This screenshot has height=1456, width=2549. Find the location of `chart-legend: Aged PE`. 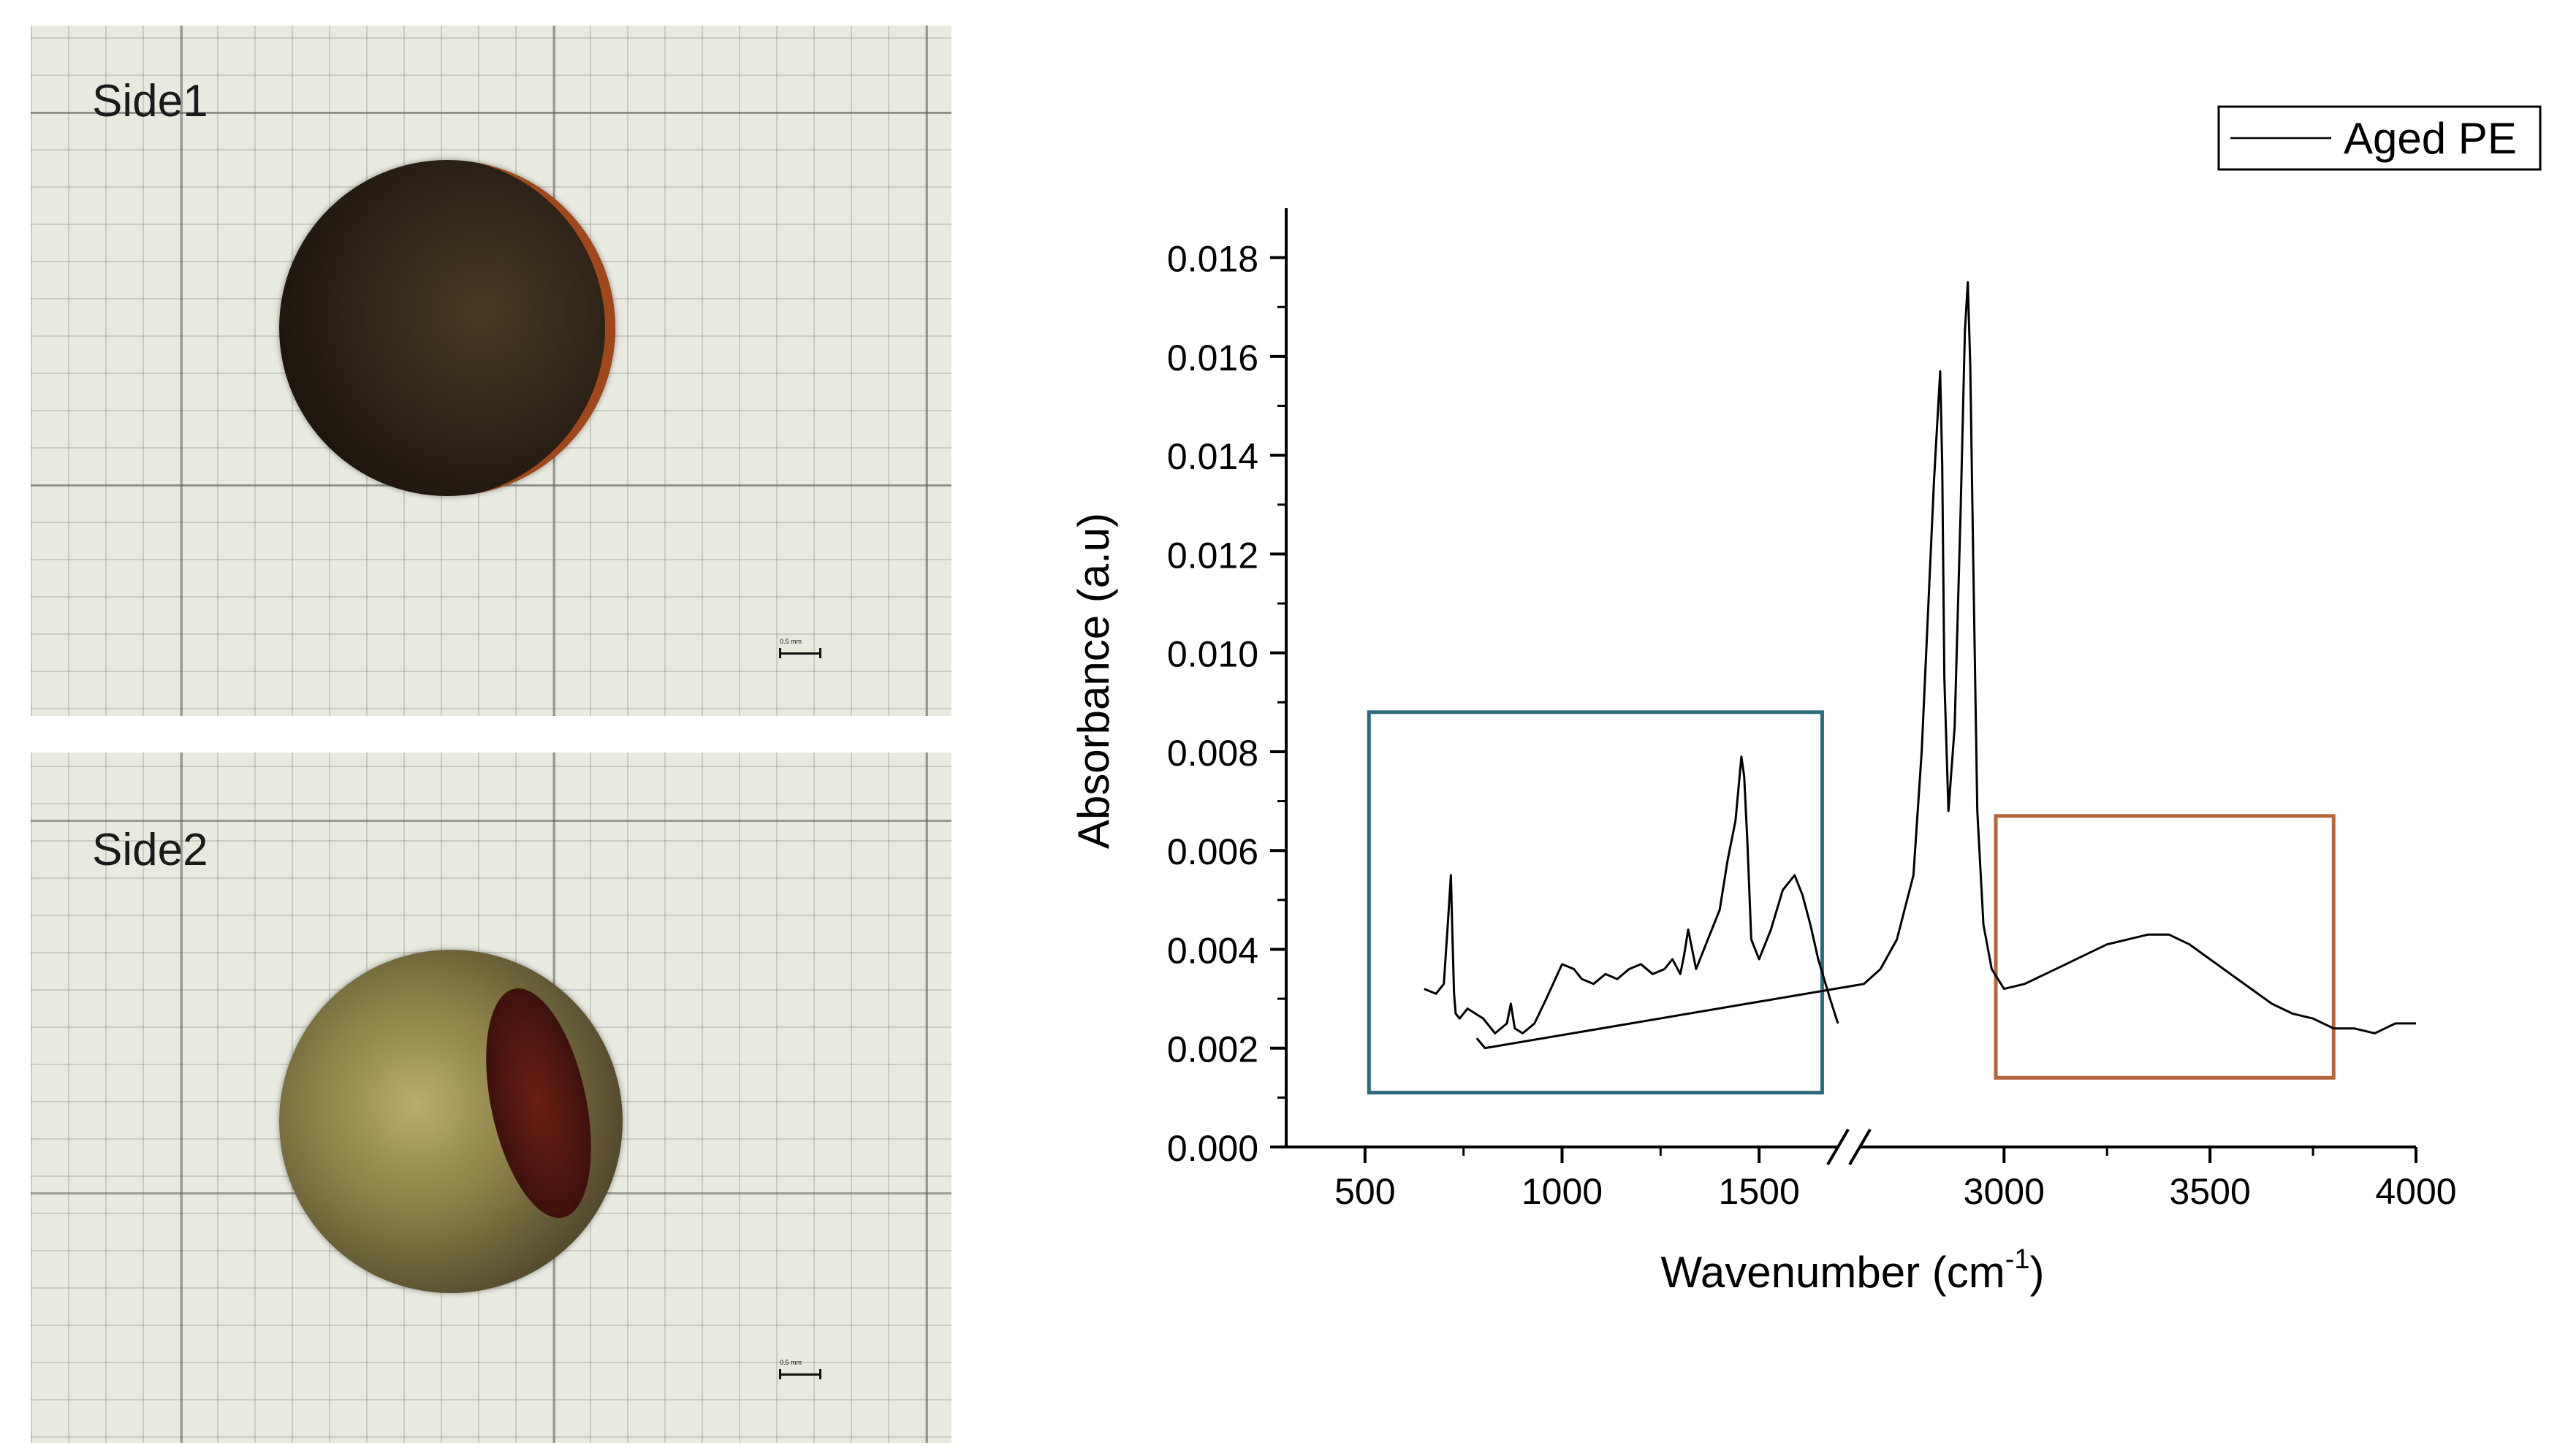

chart-legend: Aged PE is located at coordinates (2379, 138).